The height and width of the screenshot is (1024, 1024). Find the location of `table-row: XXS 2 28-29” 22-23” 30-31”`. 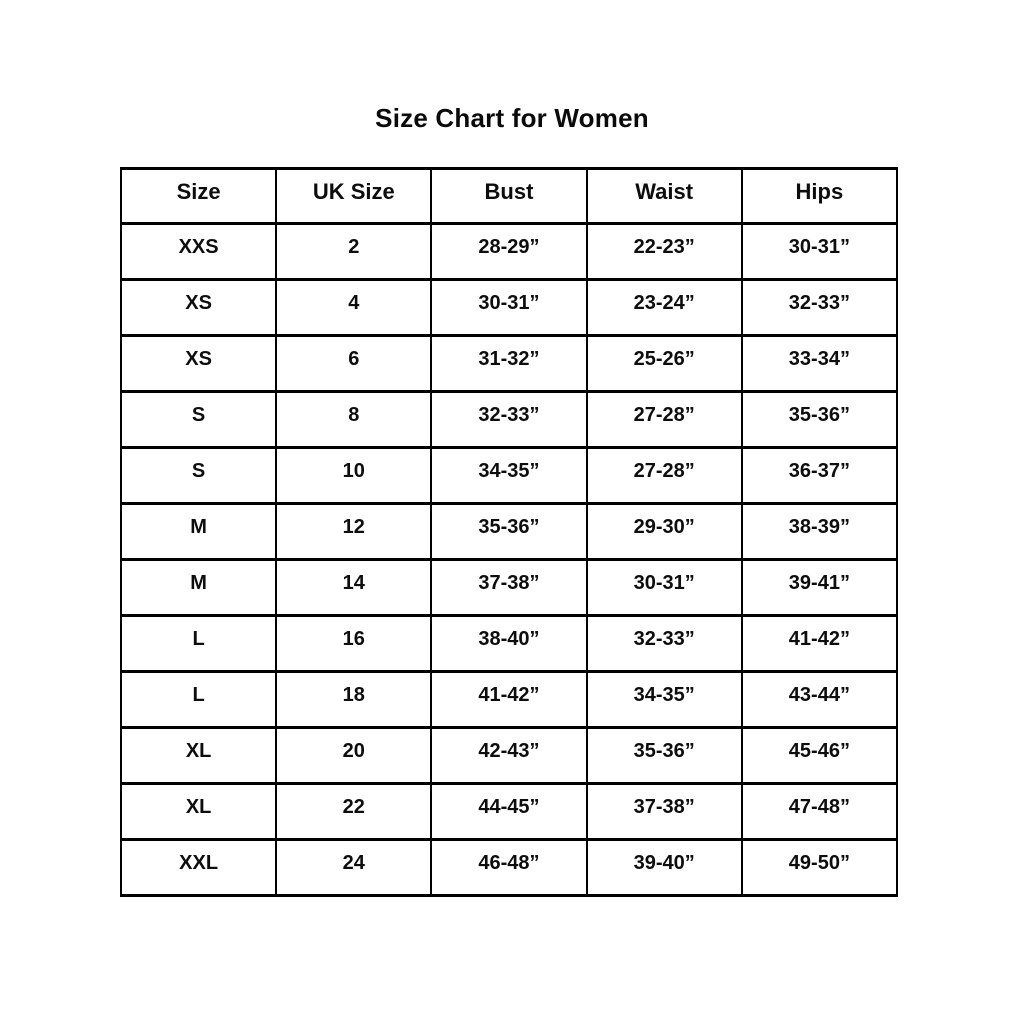

table-row: XXS 2 28-29” 22-23” 30-31” is located at coordinates (509, 251).